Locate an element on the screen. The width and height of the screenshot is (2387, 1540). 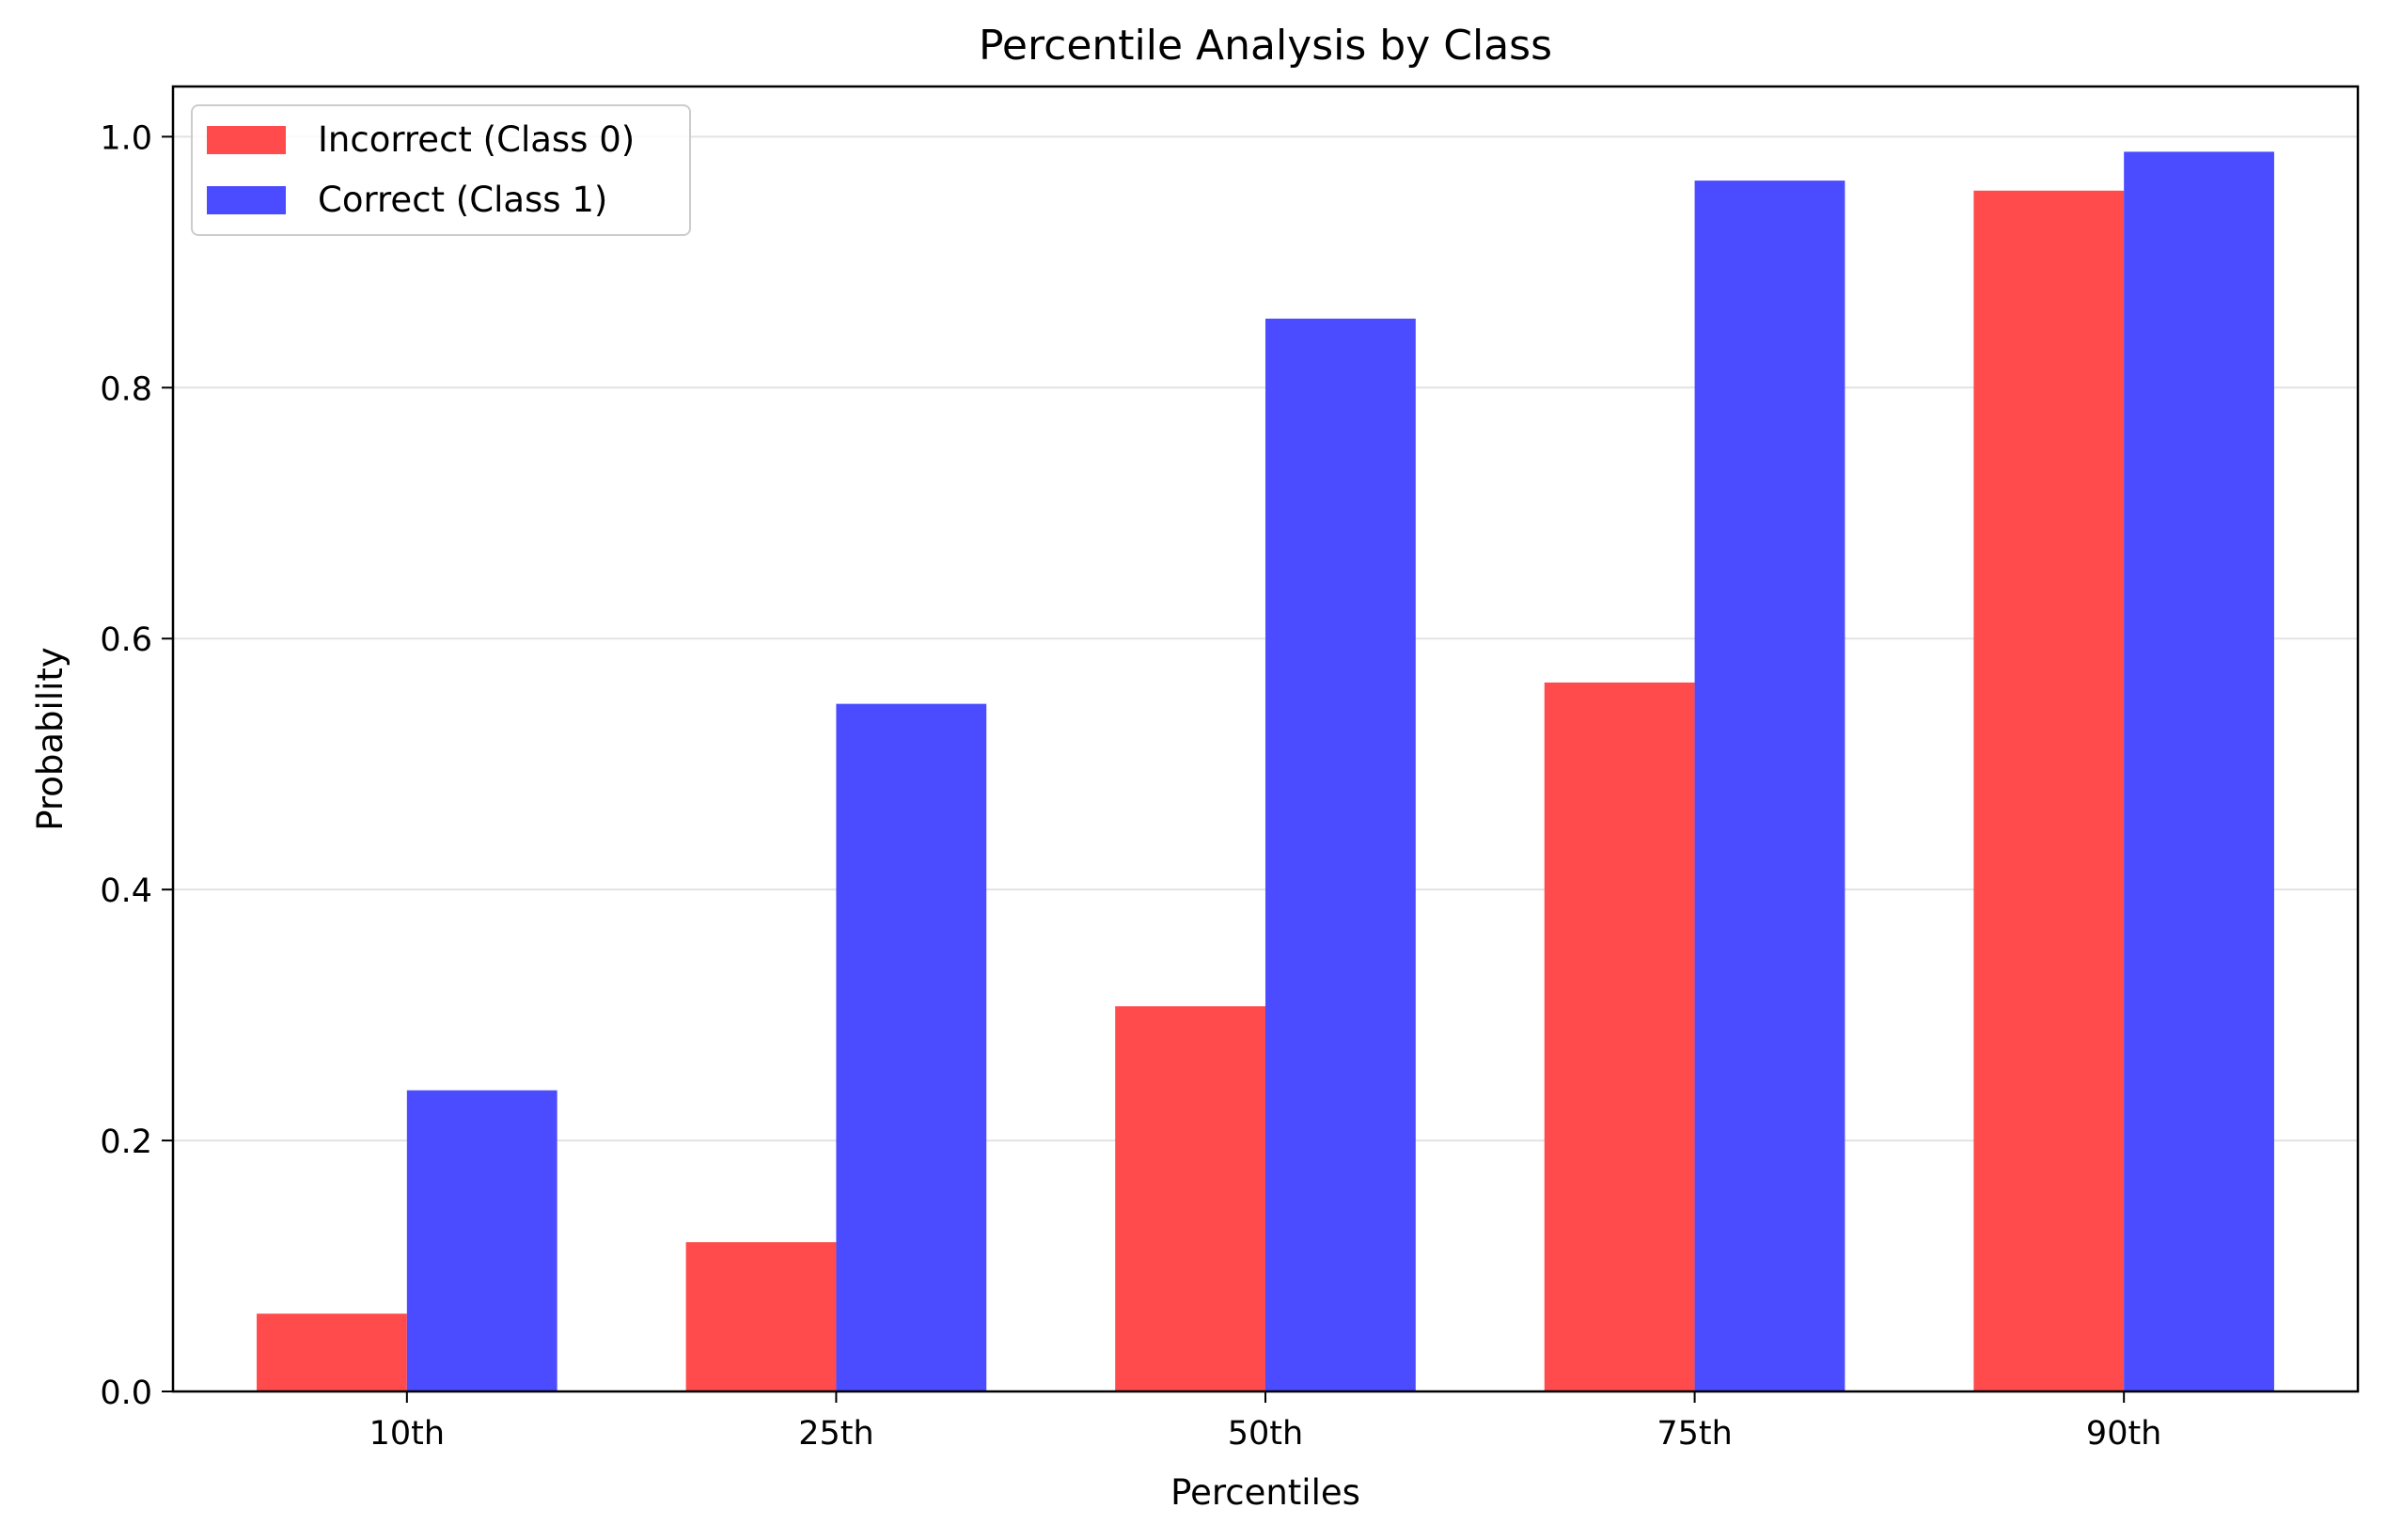
legend-label-incorrect: Incorrect (Class 0) is located at coordinates (476, 139).